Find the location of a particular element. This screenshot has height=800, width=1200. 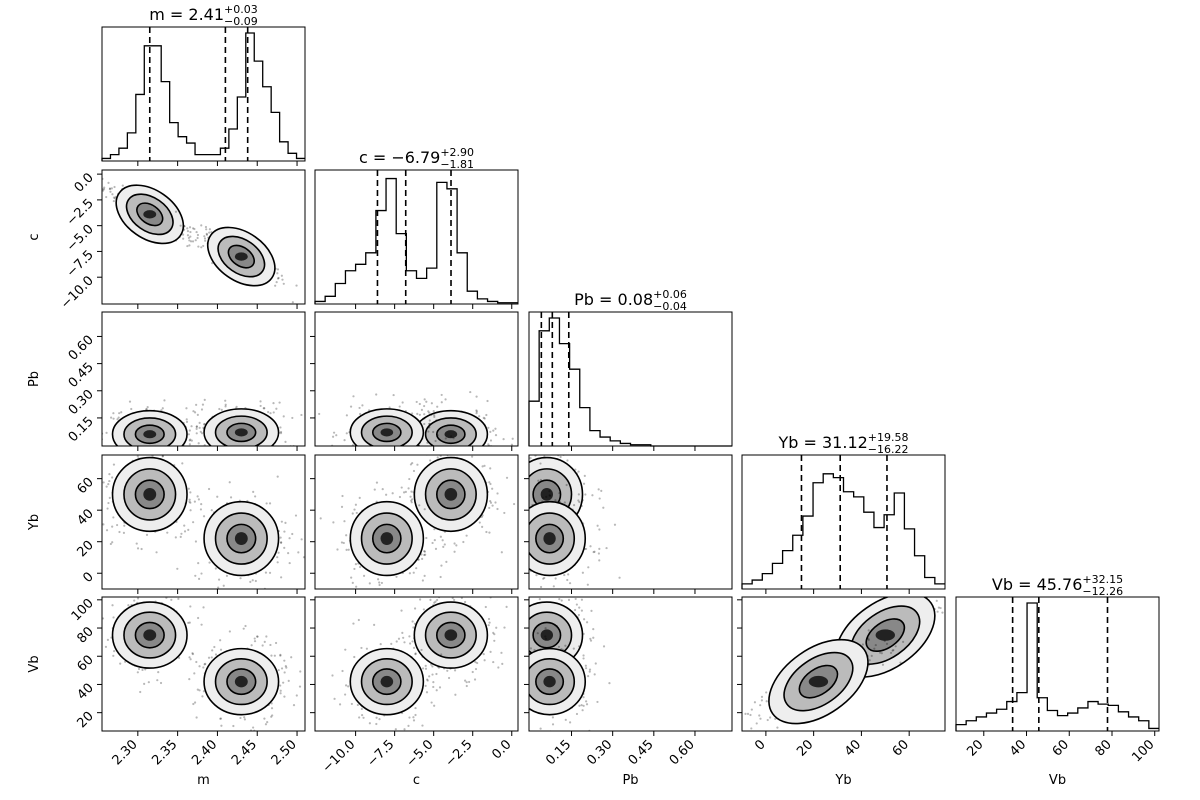

scatter-panel-Pb-Yb is located at coordinates (621, 512).